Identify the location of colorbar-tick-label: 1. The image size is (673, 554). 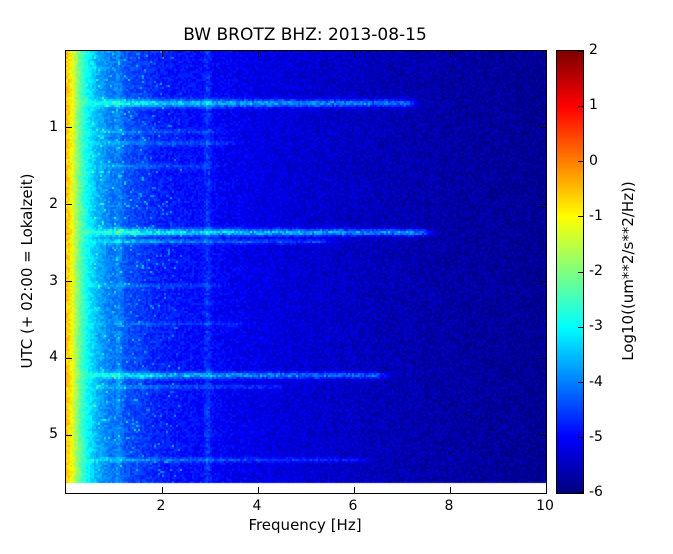
(593, 105).